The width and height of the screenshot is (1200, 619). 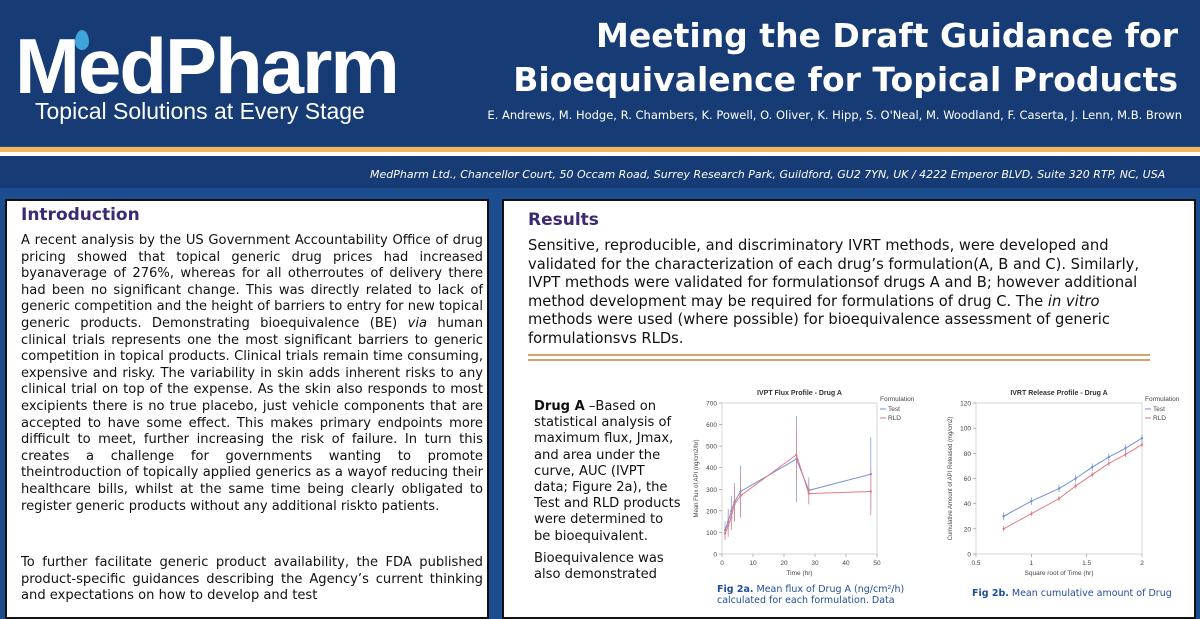 What do you see at coordinates (1073, 301) in the screenshot?
I see `results-text-italic: in vitro` at bounding box center [1073, 301].